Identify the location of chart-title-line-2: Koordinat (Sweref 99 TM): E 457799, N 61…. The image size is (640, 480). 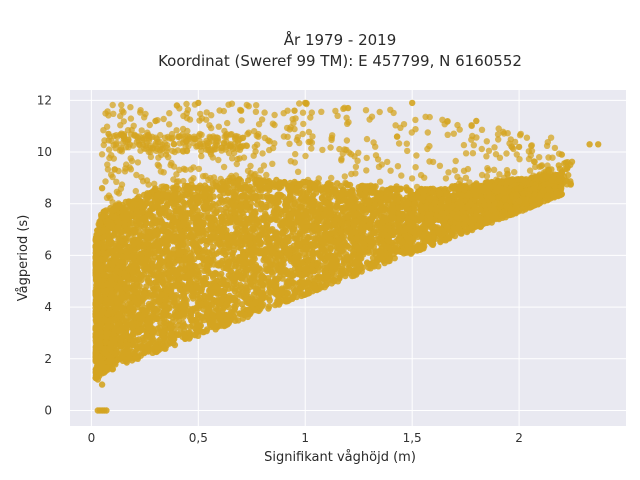
(340, 61).